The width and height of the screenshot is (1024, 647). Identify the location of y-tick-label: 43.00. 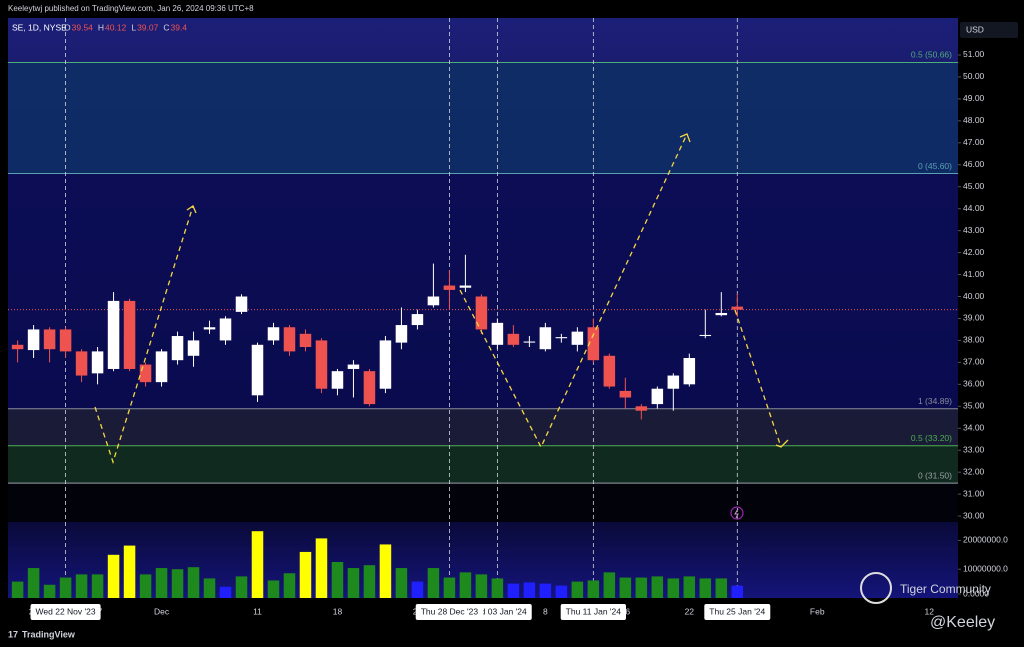
(974, 230).